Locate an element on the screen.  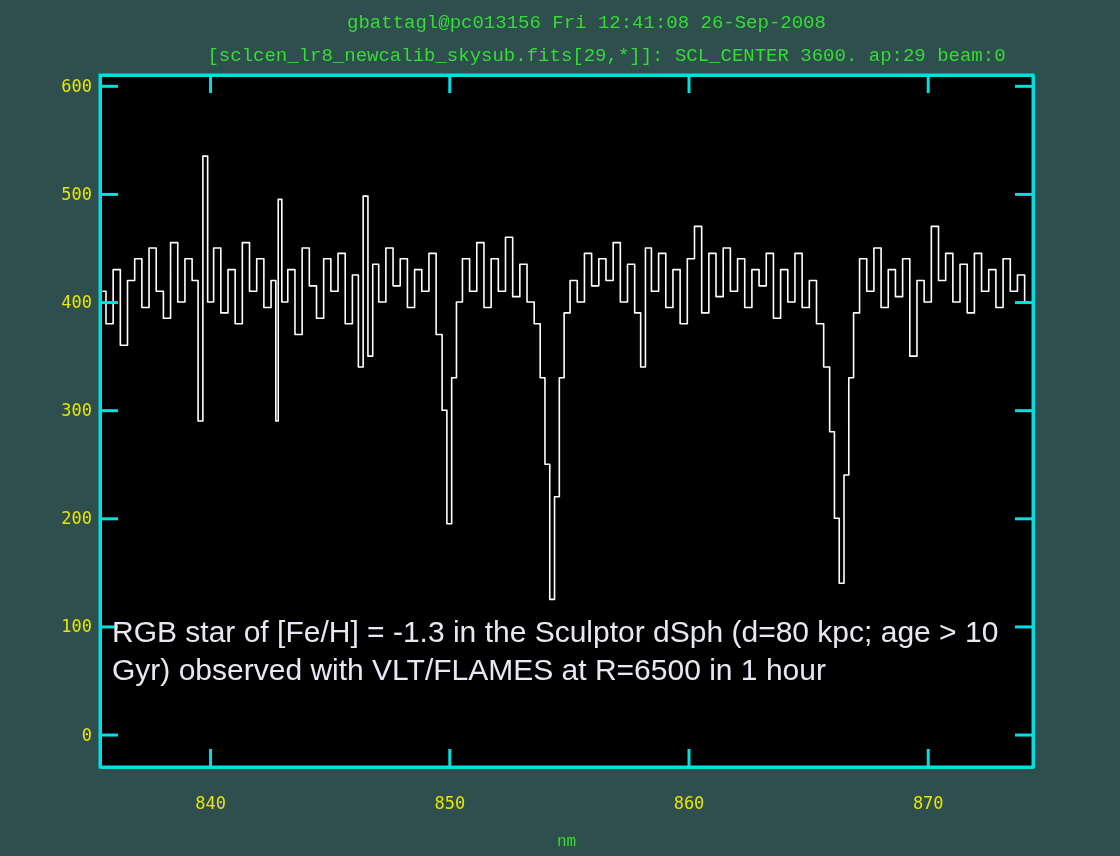
annotation: RGB star of [Fe/H] = -1.3 in the Sculptor dSph (d=80 kpc; age > 10 Gyr) observed with VLT/FLAMES at R=6500 in 1 hour is located at coordinates (555, 650).